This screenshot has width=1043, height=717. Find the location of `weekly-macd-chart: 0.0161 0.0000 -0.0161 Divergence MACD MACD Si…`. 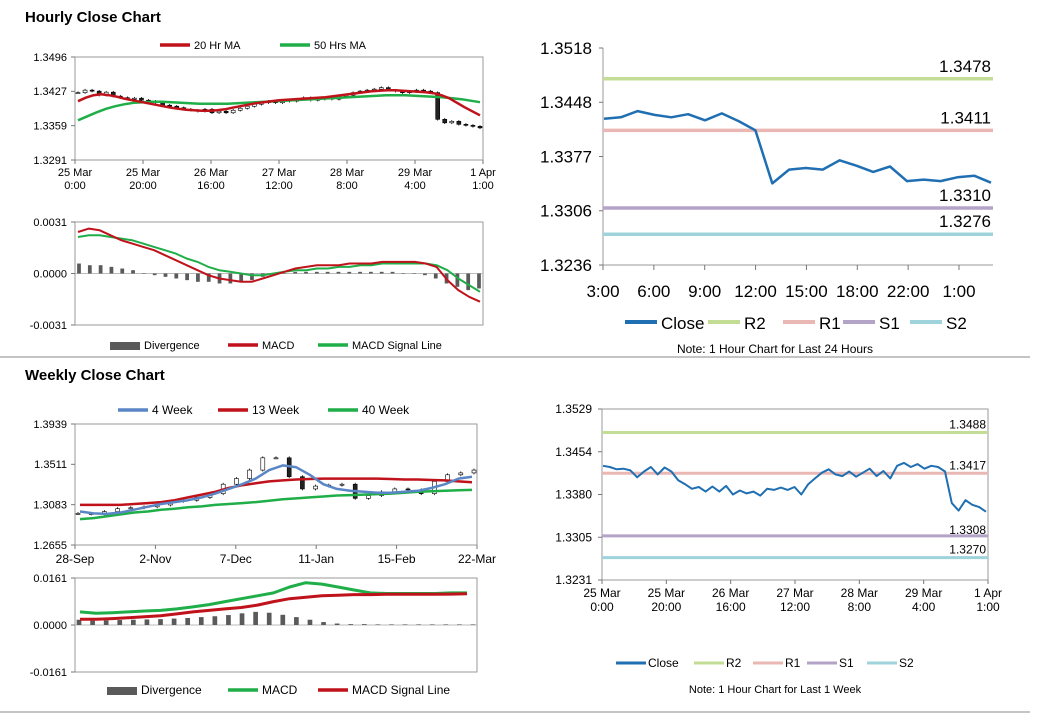

weekly-macd-chart: 0.0161 0.0000 -0.0161 Divergence MACD MACD Si… is located at coordinates (254, 635).